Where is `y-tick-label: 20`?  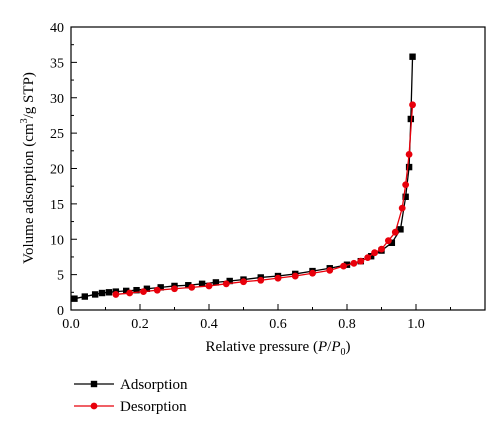
y-tick-label: 20 is located at coordinates (57, 170).